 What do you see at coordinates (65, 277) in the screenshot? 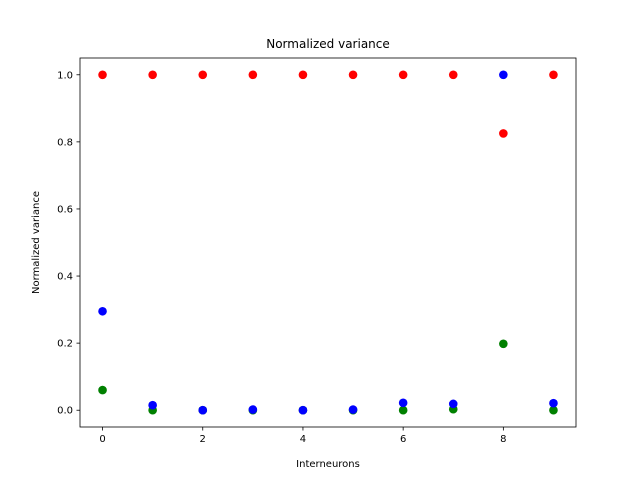
I see `y-tick-label: 0.4` at bounding box center [65, 277].